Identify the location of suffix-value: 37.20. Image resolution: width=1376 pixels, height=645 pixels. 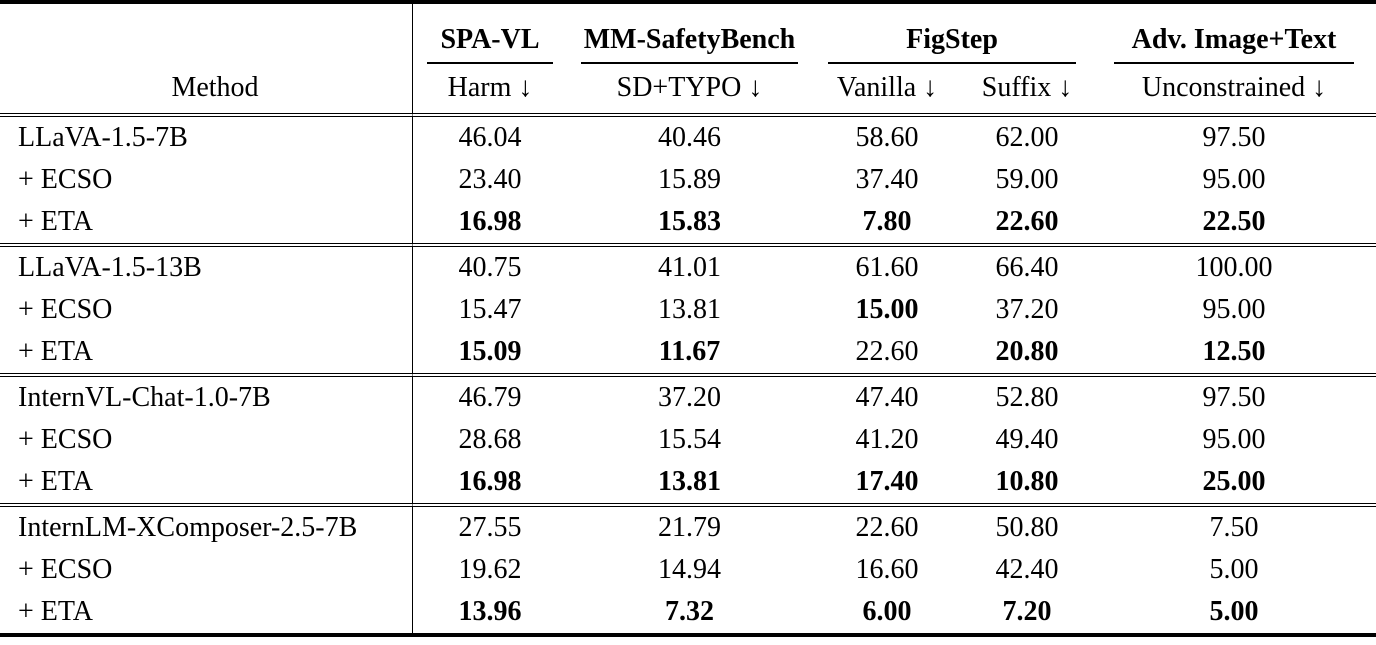
(1027, 309).